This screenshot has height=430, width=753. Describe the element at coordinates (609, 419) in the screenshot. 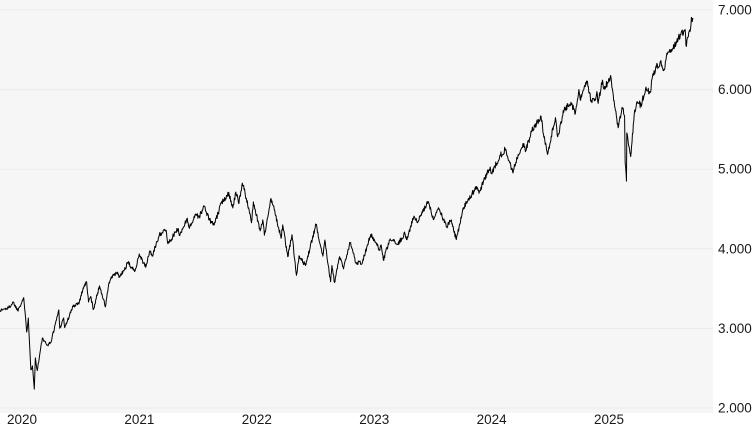

I see `x-axis-label: 2025` at that location.